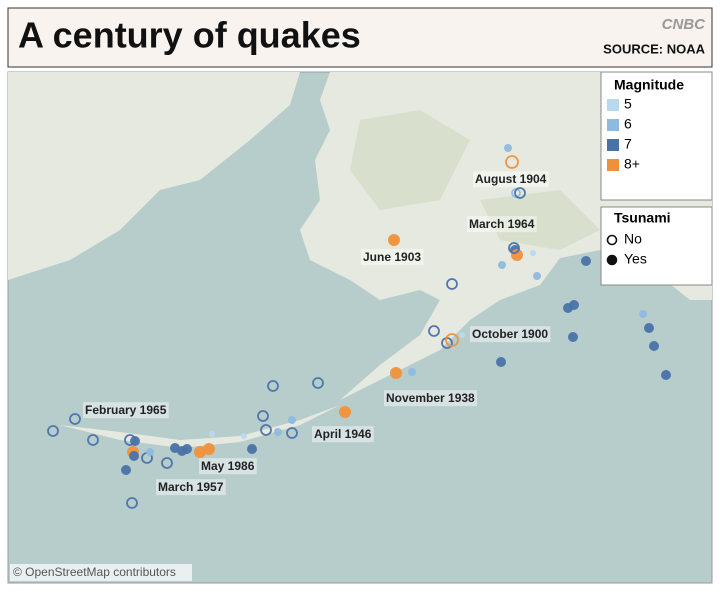 The image size is (720, 594). I want to click on legend-label: 7, so click(628, 144).